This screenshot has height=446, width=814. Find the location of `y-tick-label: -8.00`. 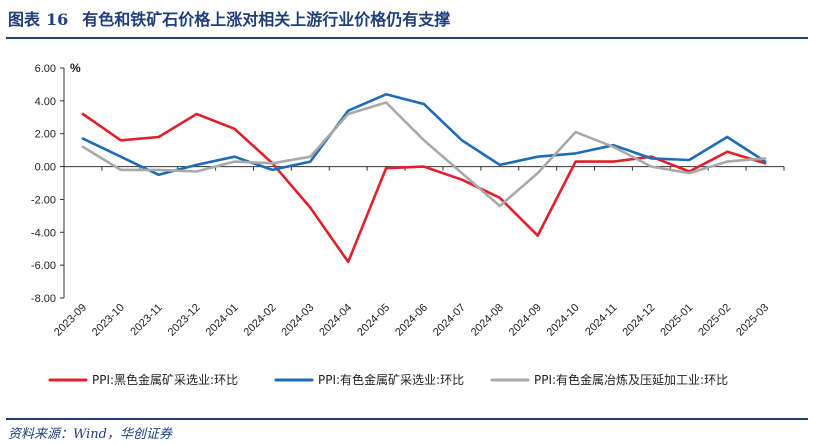

y-tick-label: -8.00 is located at coordinates (43, 299).